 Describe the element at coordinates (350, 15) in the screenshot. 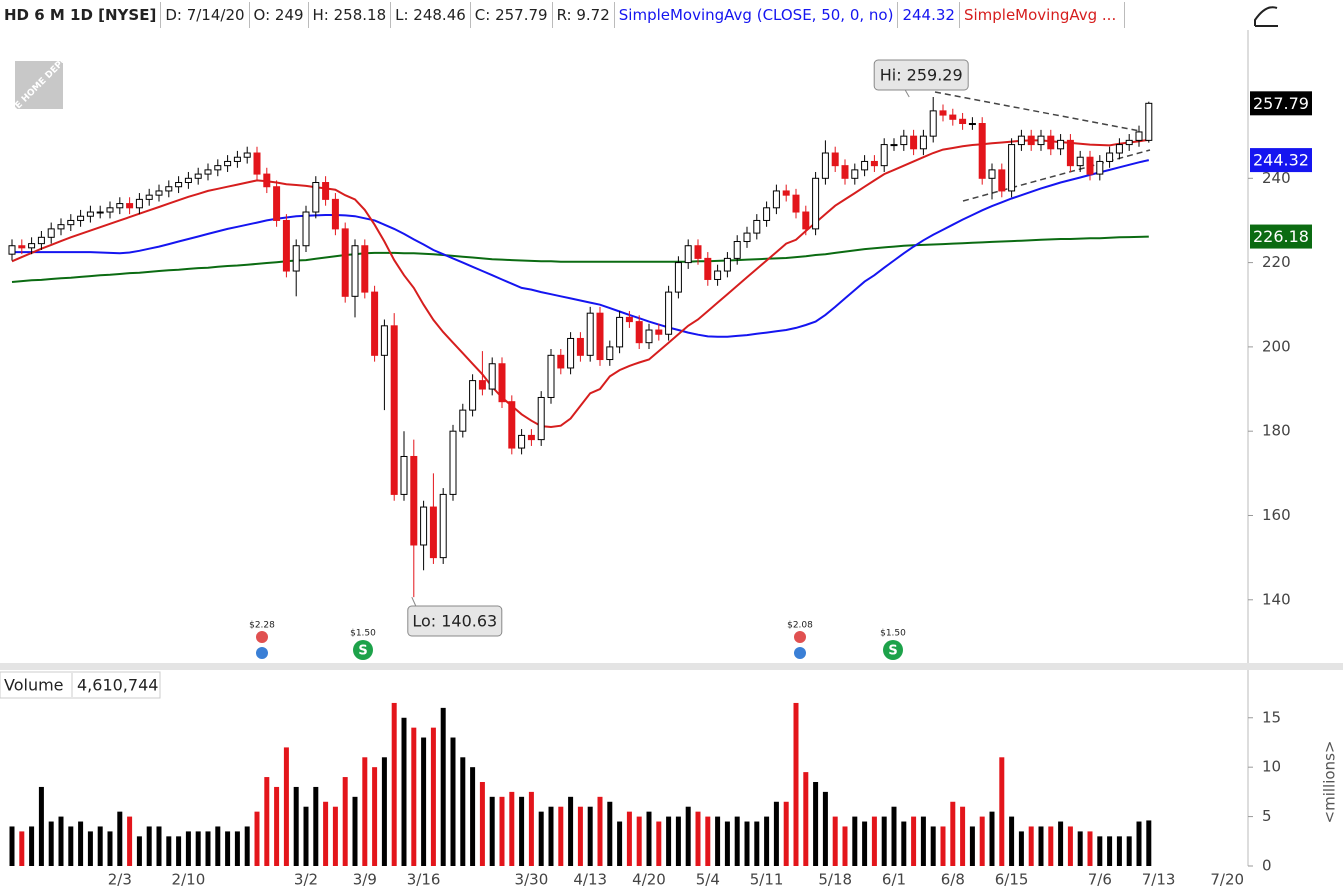

I see `header-item: H: 258.18` at that location.